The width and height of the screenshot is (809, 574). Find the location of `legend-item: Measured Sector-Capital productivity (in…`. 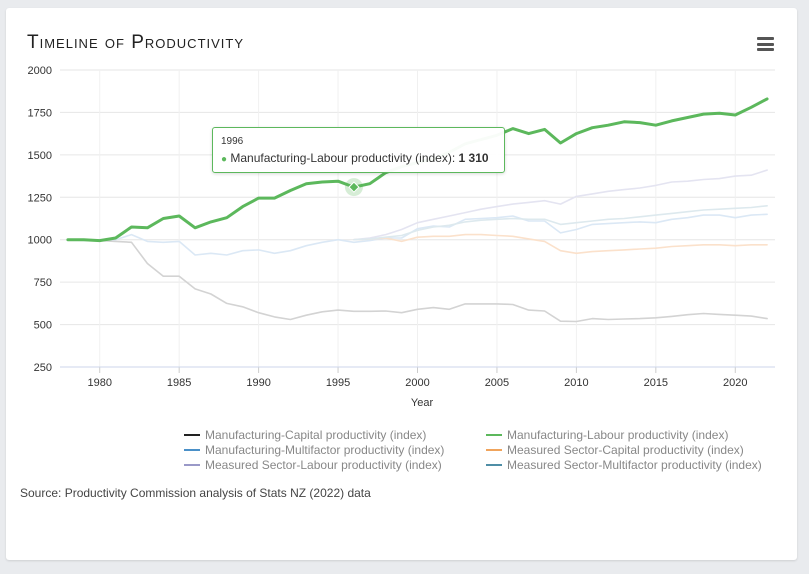

legend-item: Measured Sector-Capital productivity (in… is located at coordinates (625, 450).